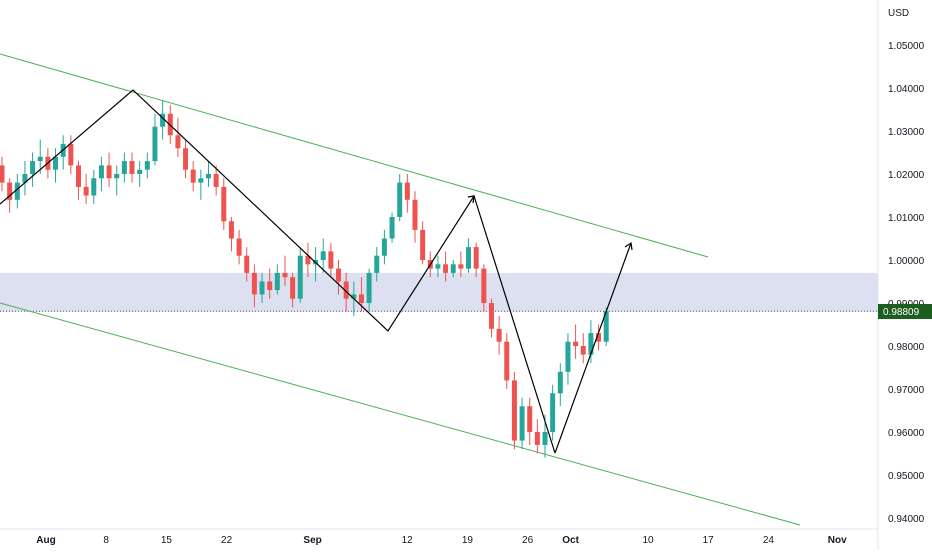  I want to click on y-tick-label: 1.02000, so click(906, 175).